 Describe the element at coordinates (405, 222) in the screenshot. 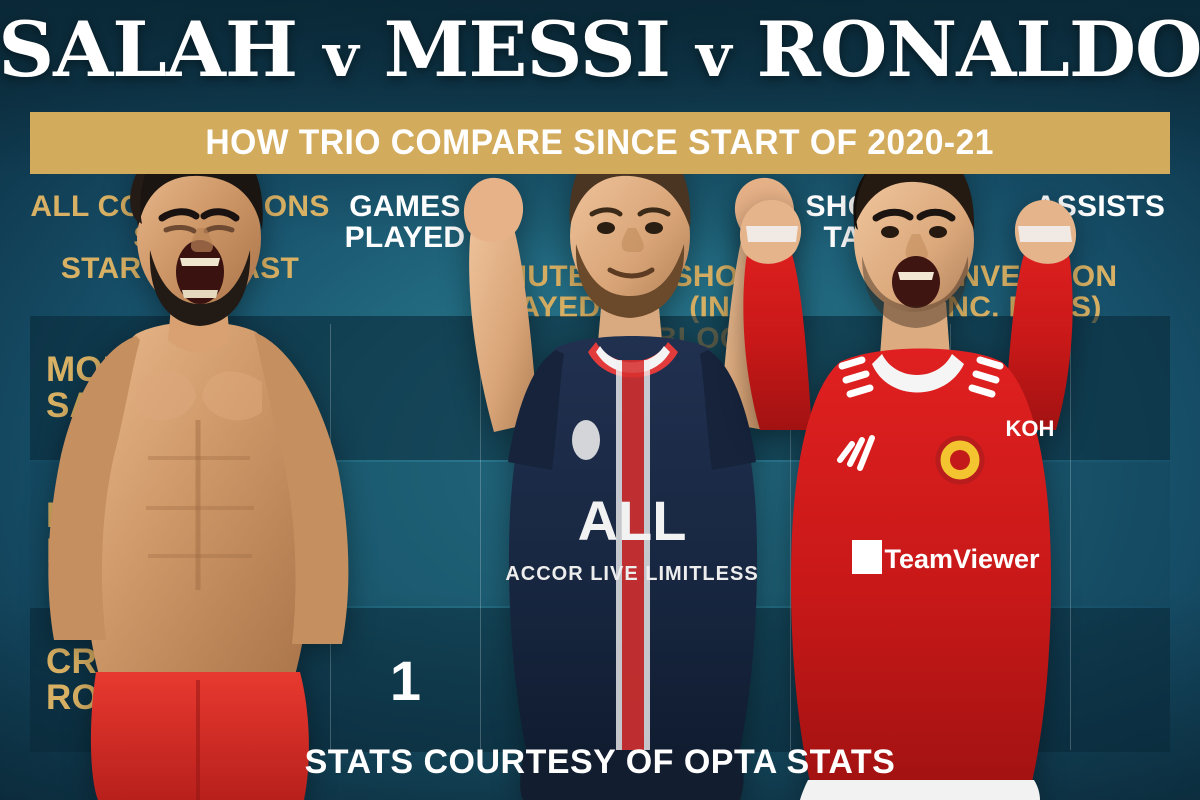

I see `column-header-games: GAMES PLAYED` at that location.